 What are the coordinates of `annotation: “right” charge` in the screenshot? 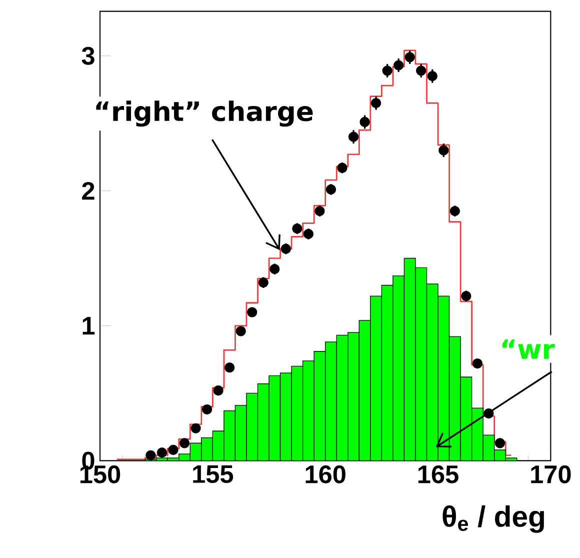 It's located at (204, 113).